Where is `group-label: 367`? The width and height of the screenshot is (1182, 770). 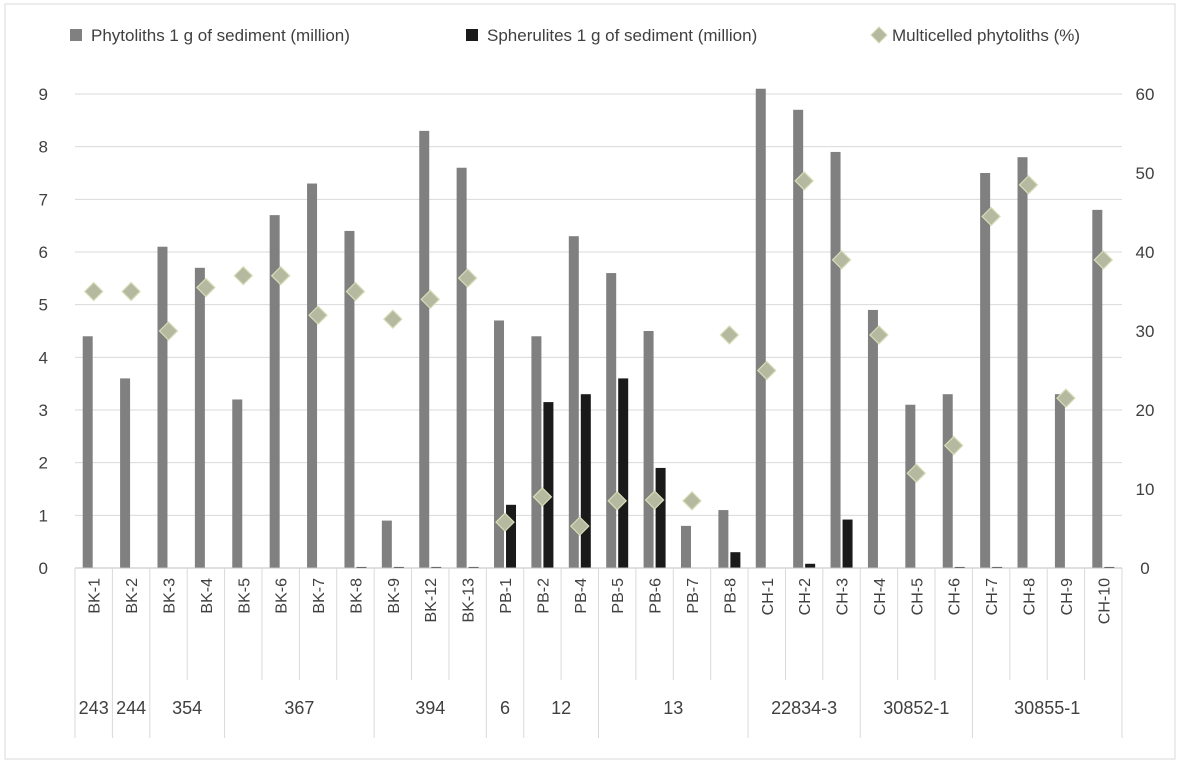 group-label: 367 is located at coordinates (299, 708).